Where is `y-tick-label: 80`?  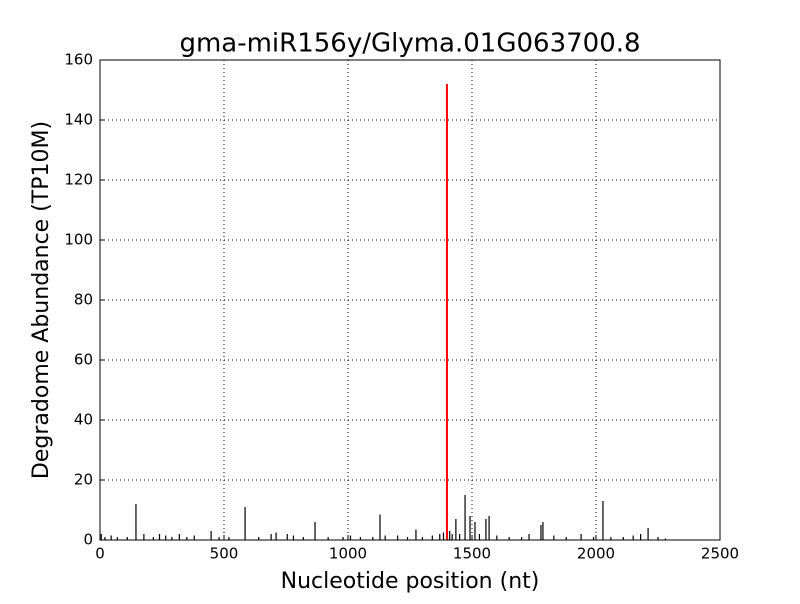 y-tick-label: 80 is located at coordinates (83, 300).